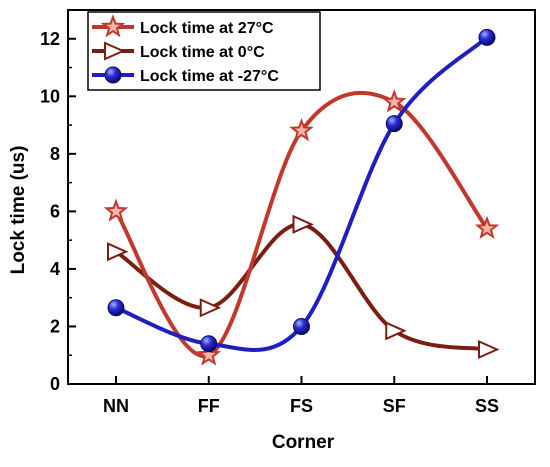 Image resolution: width=550 pixels, height=467 pixels. Describe the element at coordinates (303, 442) in the screenshot. I see `x-axis-title: Corner` at that location.